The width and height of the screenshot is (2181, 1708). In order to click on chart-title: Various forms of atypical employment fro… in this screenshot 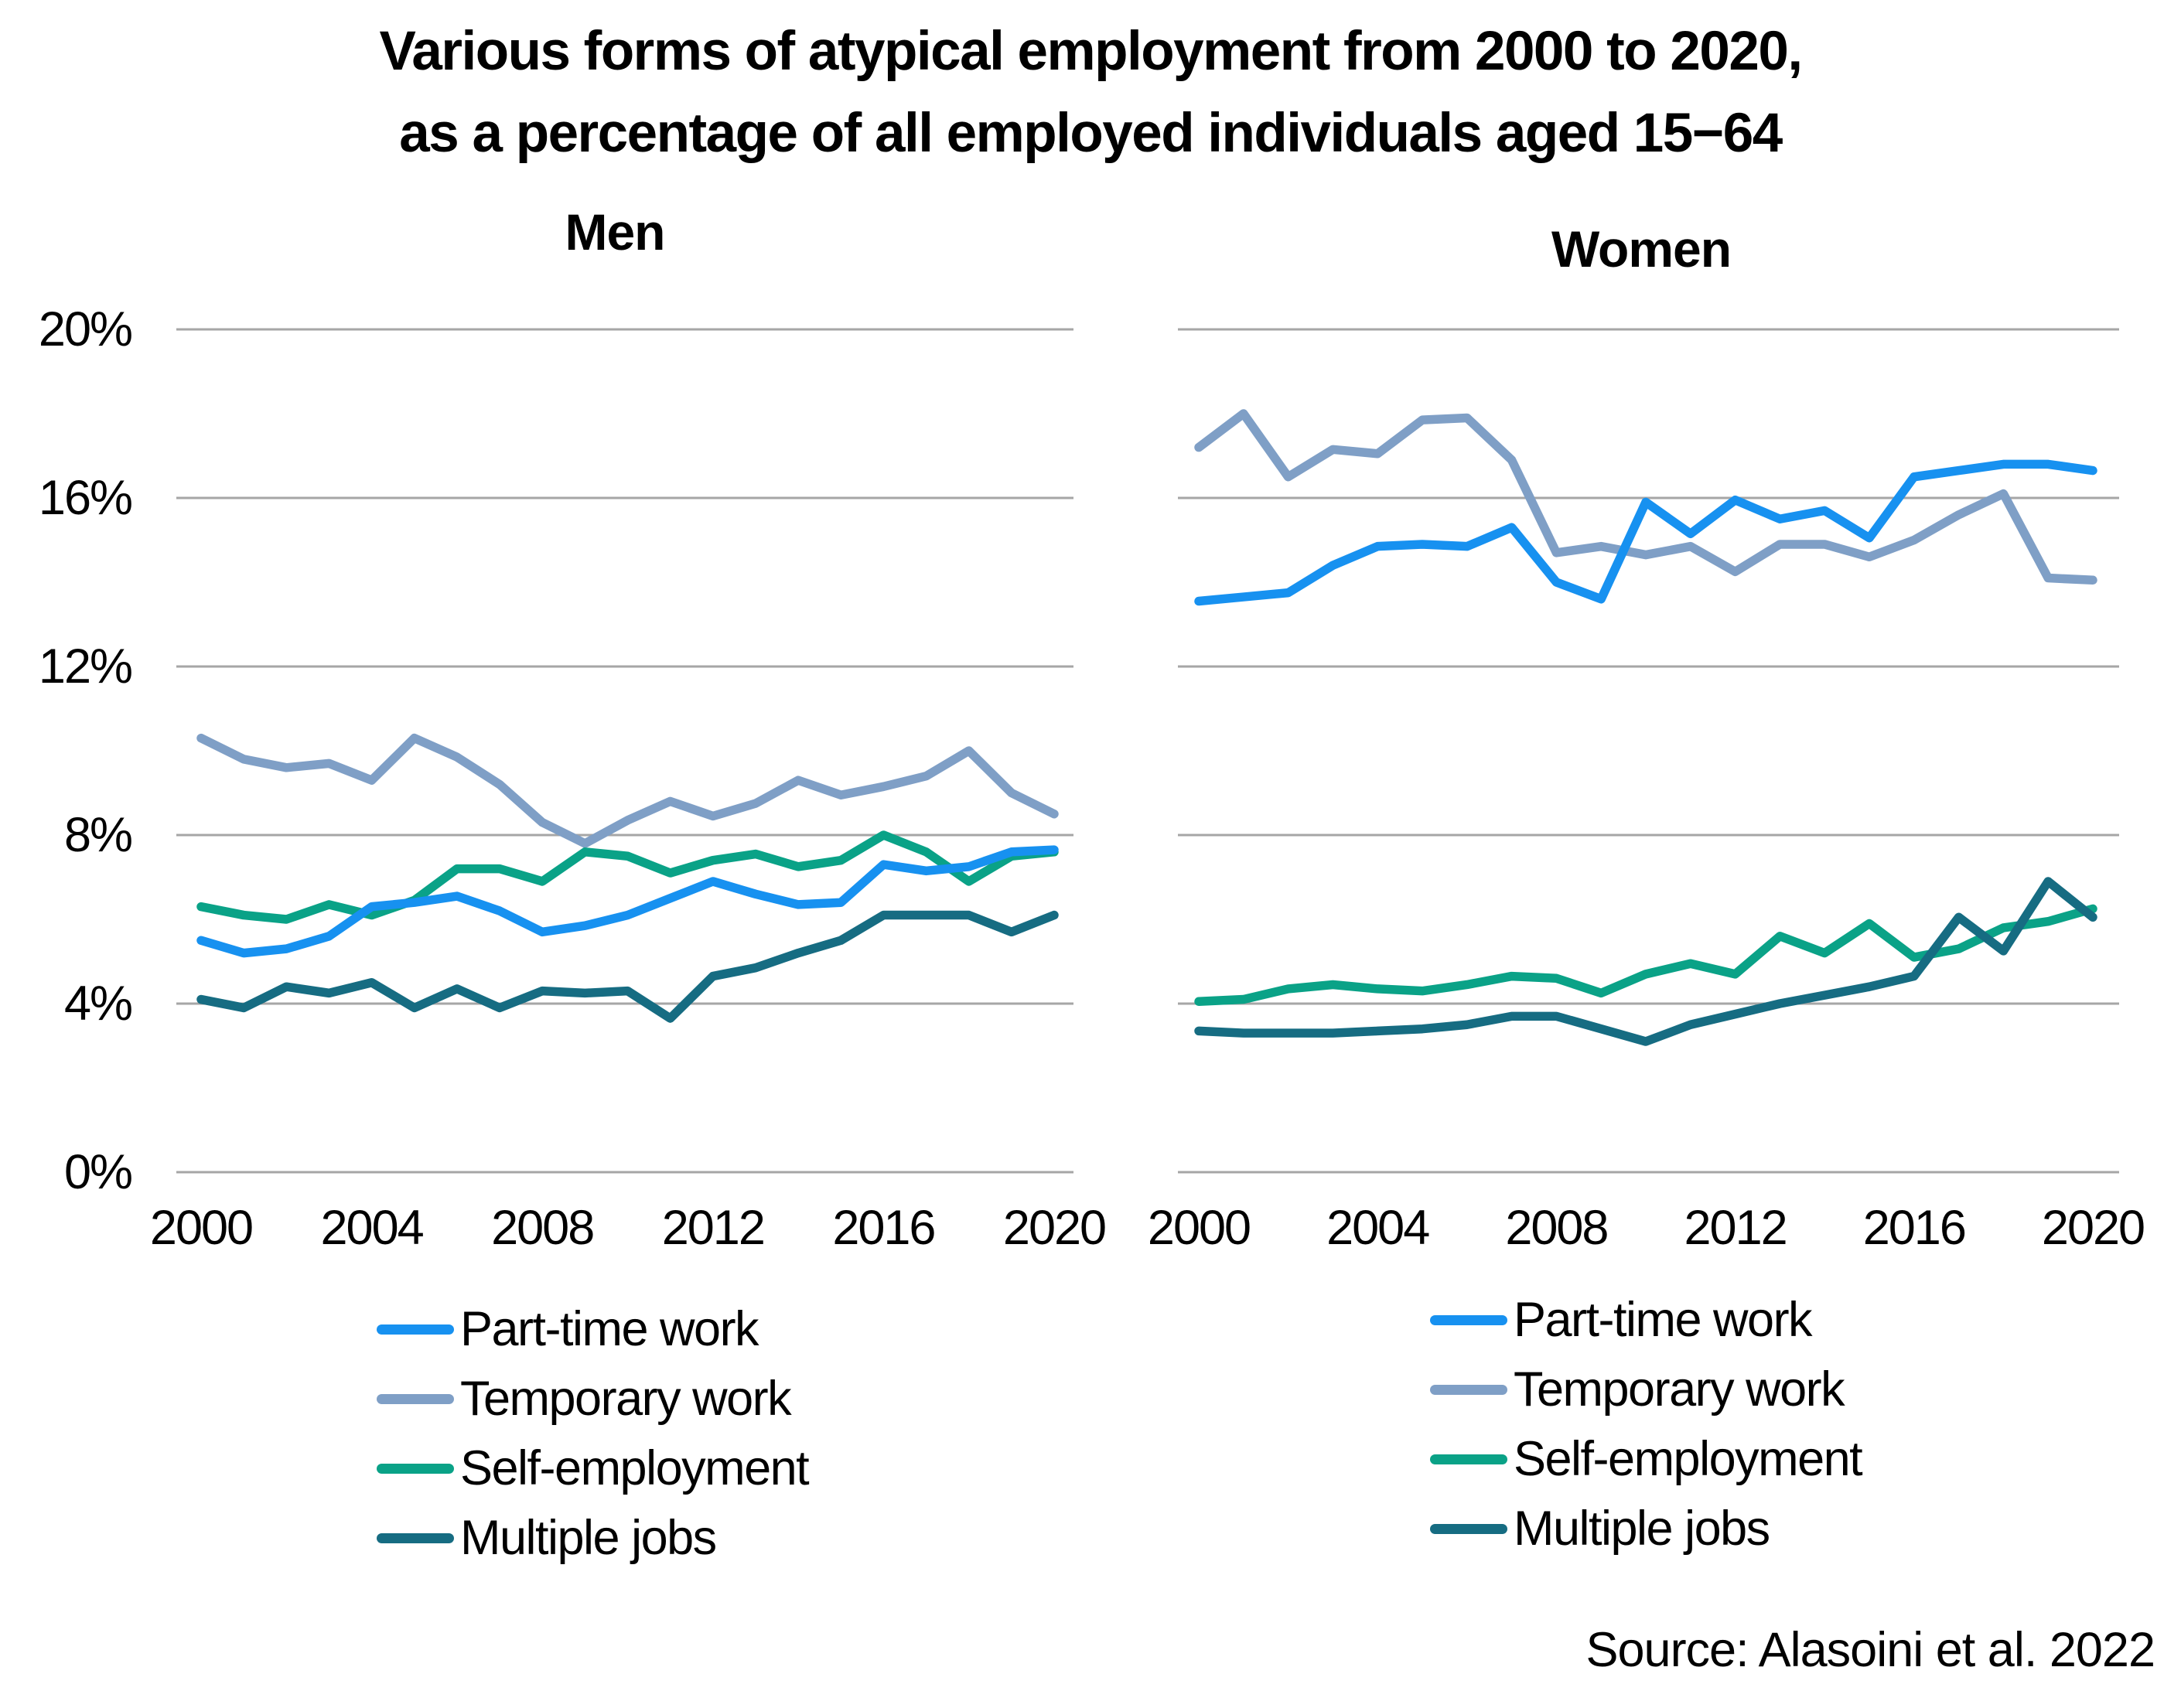, I will do `click(1090, 93)`.